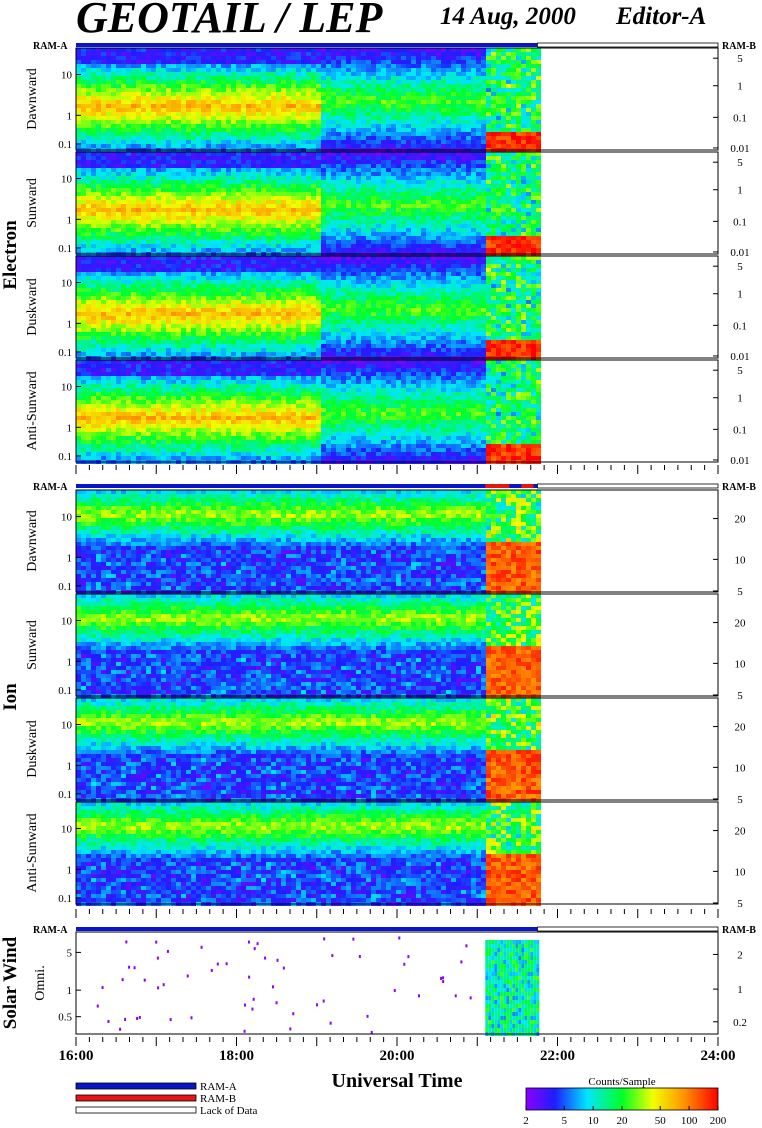  I want to click on colorbar-tick-label: 2, so click(526, 1121).